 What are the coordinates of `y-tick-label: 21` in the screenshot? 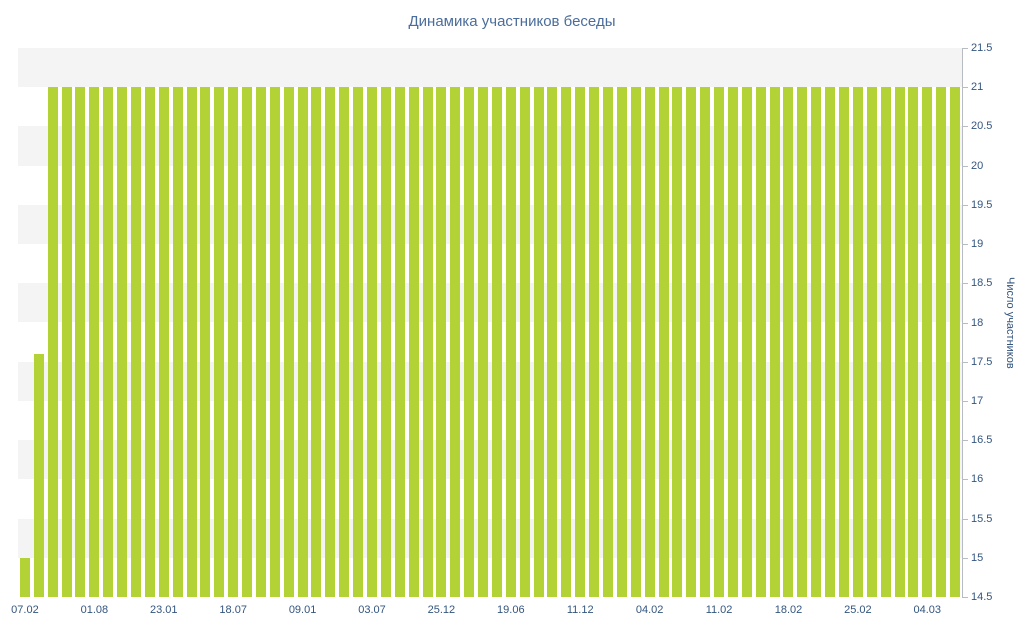 It's located at (977, 87).